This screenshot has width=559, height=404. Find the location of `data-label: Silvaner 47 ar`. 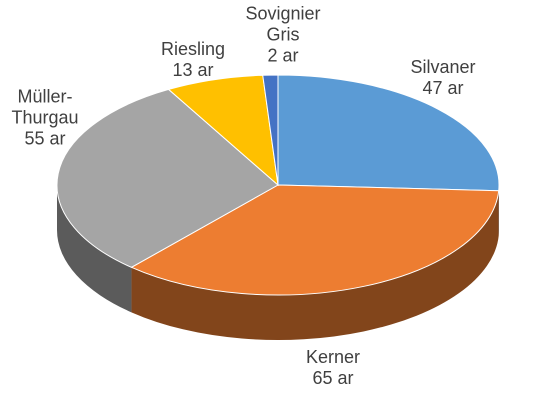

data-label: Silvaner 47 ar is located at coordinates (443, 78).